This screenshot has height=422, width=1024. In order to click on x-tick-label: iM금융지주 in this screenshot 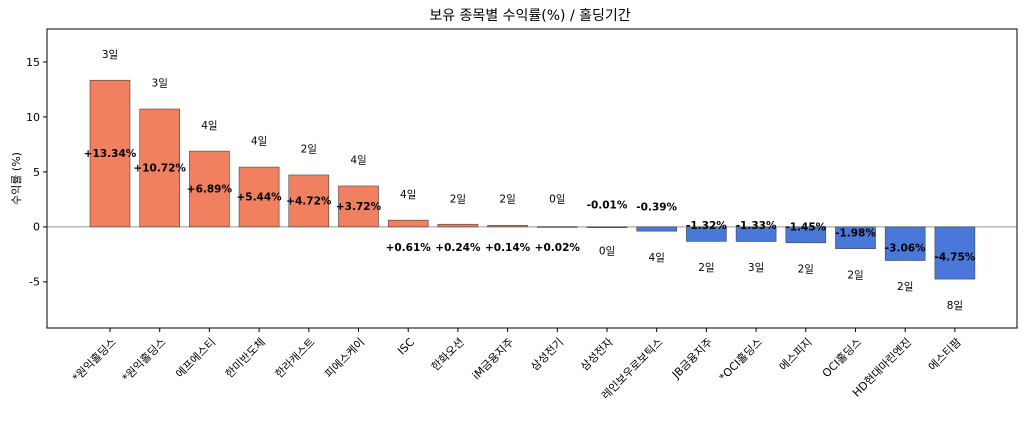, I will do `click(493, 359)`.